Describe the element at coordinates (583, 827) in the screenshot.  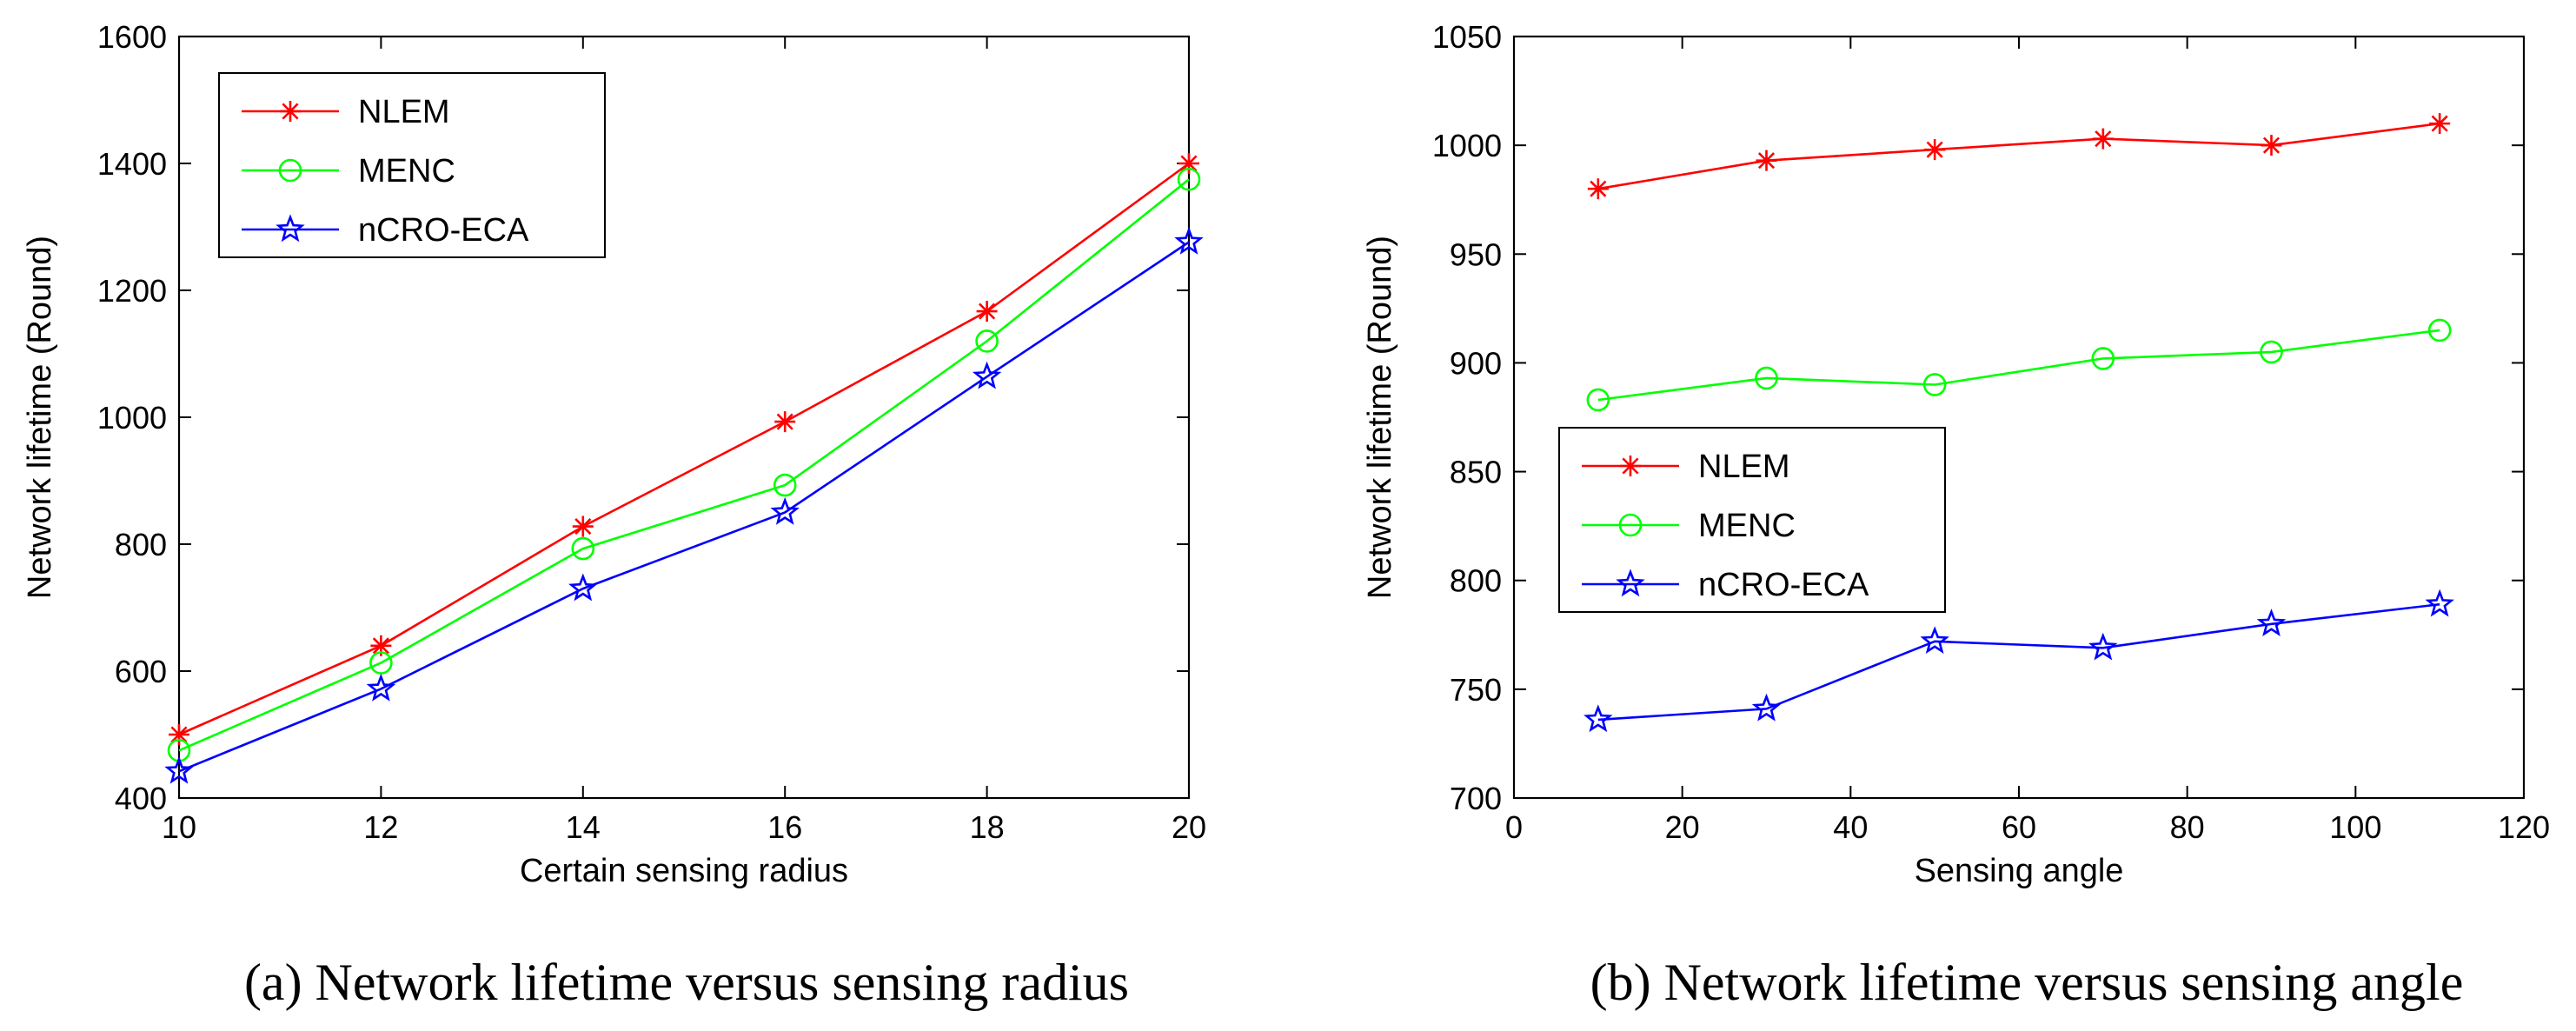
I see `chart-a-xtick-label: 14` at that location.